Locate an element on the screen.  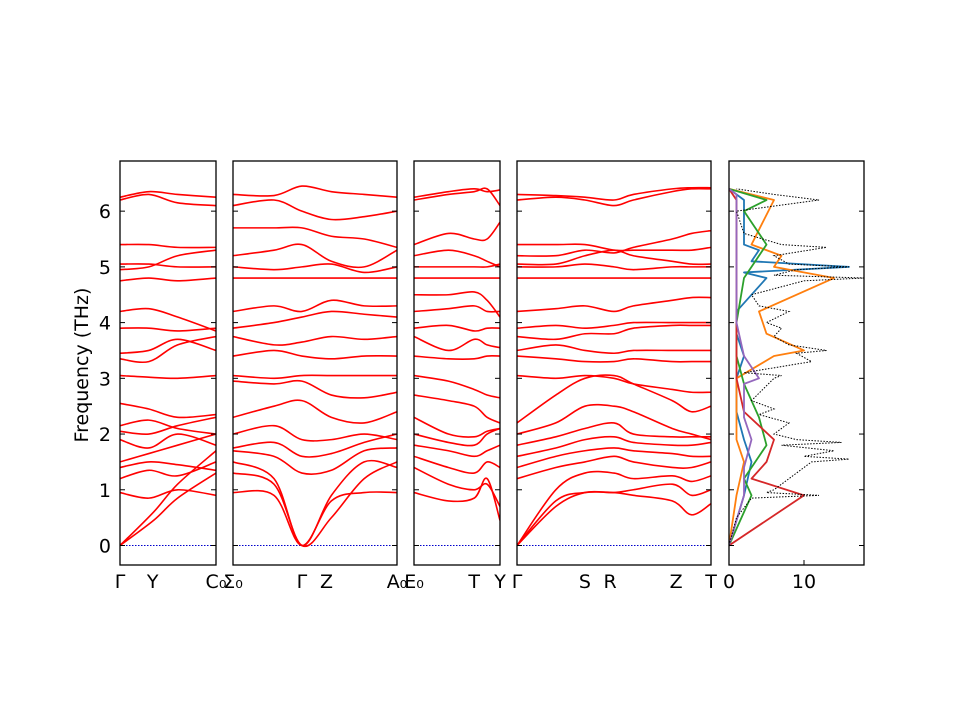
y-tick-label: 2 is located at coordinates (105, 435).